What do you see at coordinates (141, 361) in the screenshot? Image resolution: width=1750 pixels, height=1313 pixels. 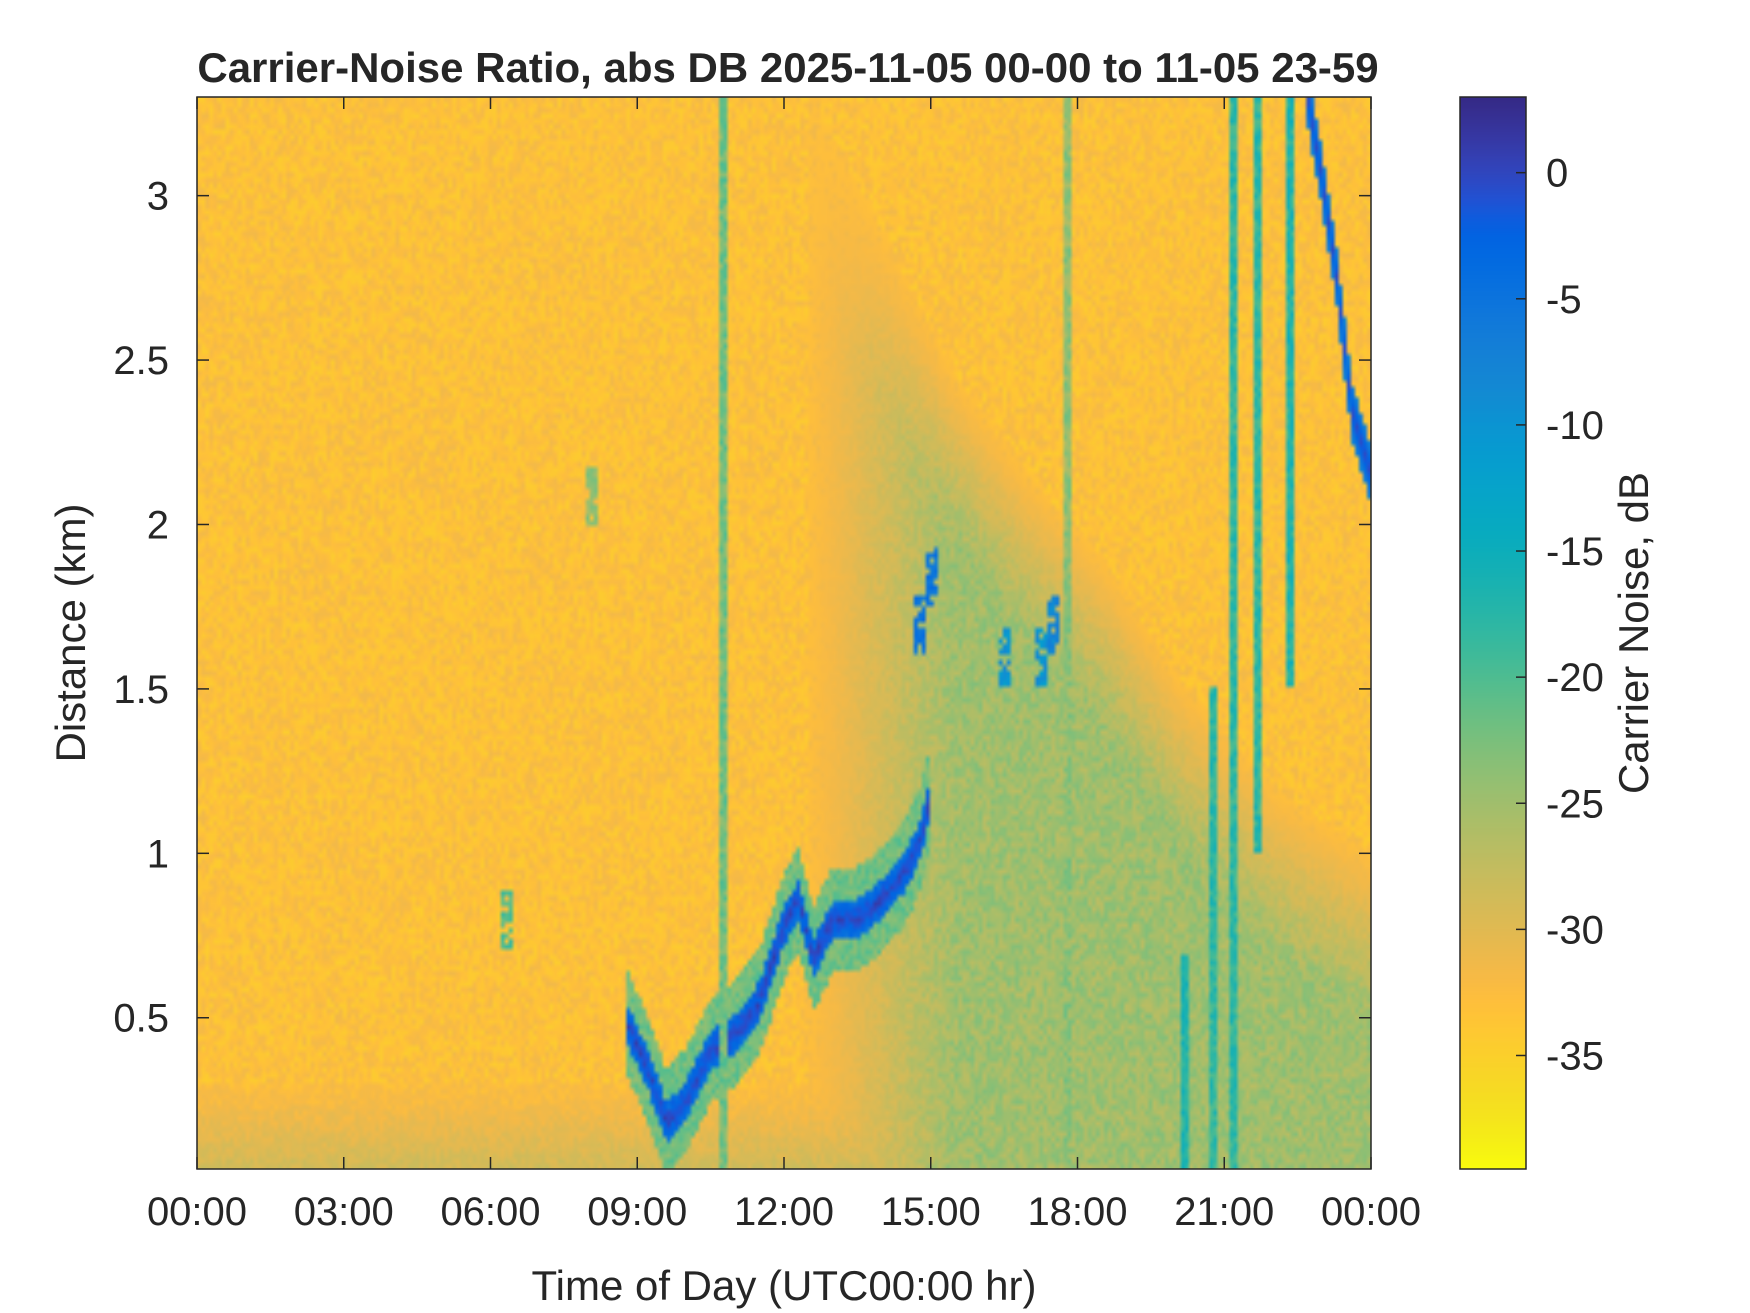 I see `y-tick-label: 2.5` at bounding box center [141, 361].